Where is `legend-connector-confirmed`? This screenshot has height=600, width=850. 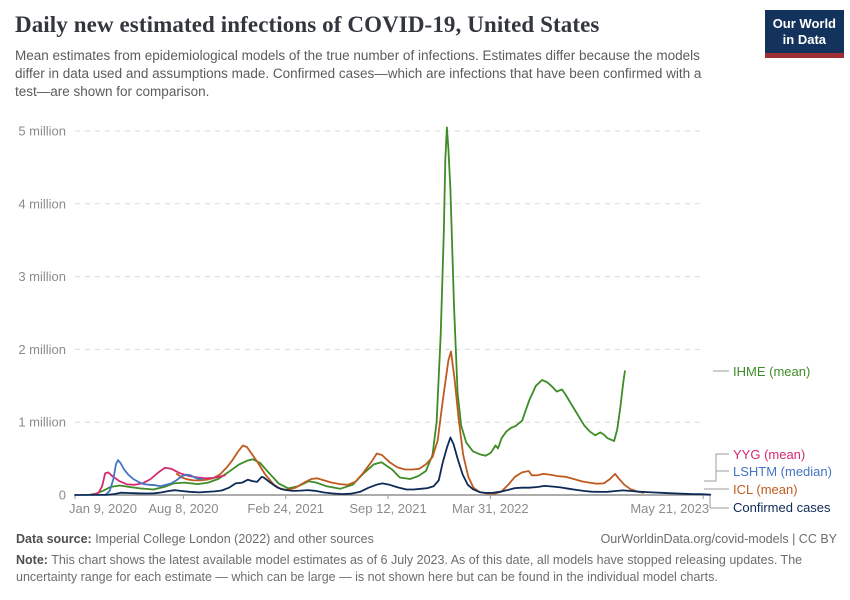 legend-connector-confirmed is located at coordinates (719, 502).